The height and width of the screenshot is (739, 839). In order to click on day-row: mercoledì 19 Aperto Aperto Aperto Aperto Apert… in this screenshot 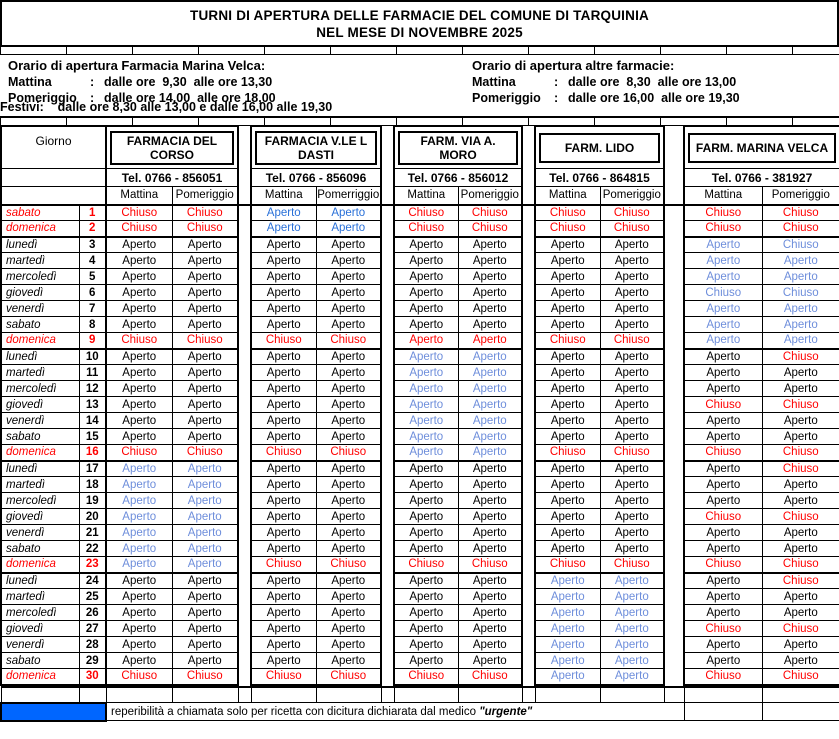, I will do `click(419, 500)`.